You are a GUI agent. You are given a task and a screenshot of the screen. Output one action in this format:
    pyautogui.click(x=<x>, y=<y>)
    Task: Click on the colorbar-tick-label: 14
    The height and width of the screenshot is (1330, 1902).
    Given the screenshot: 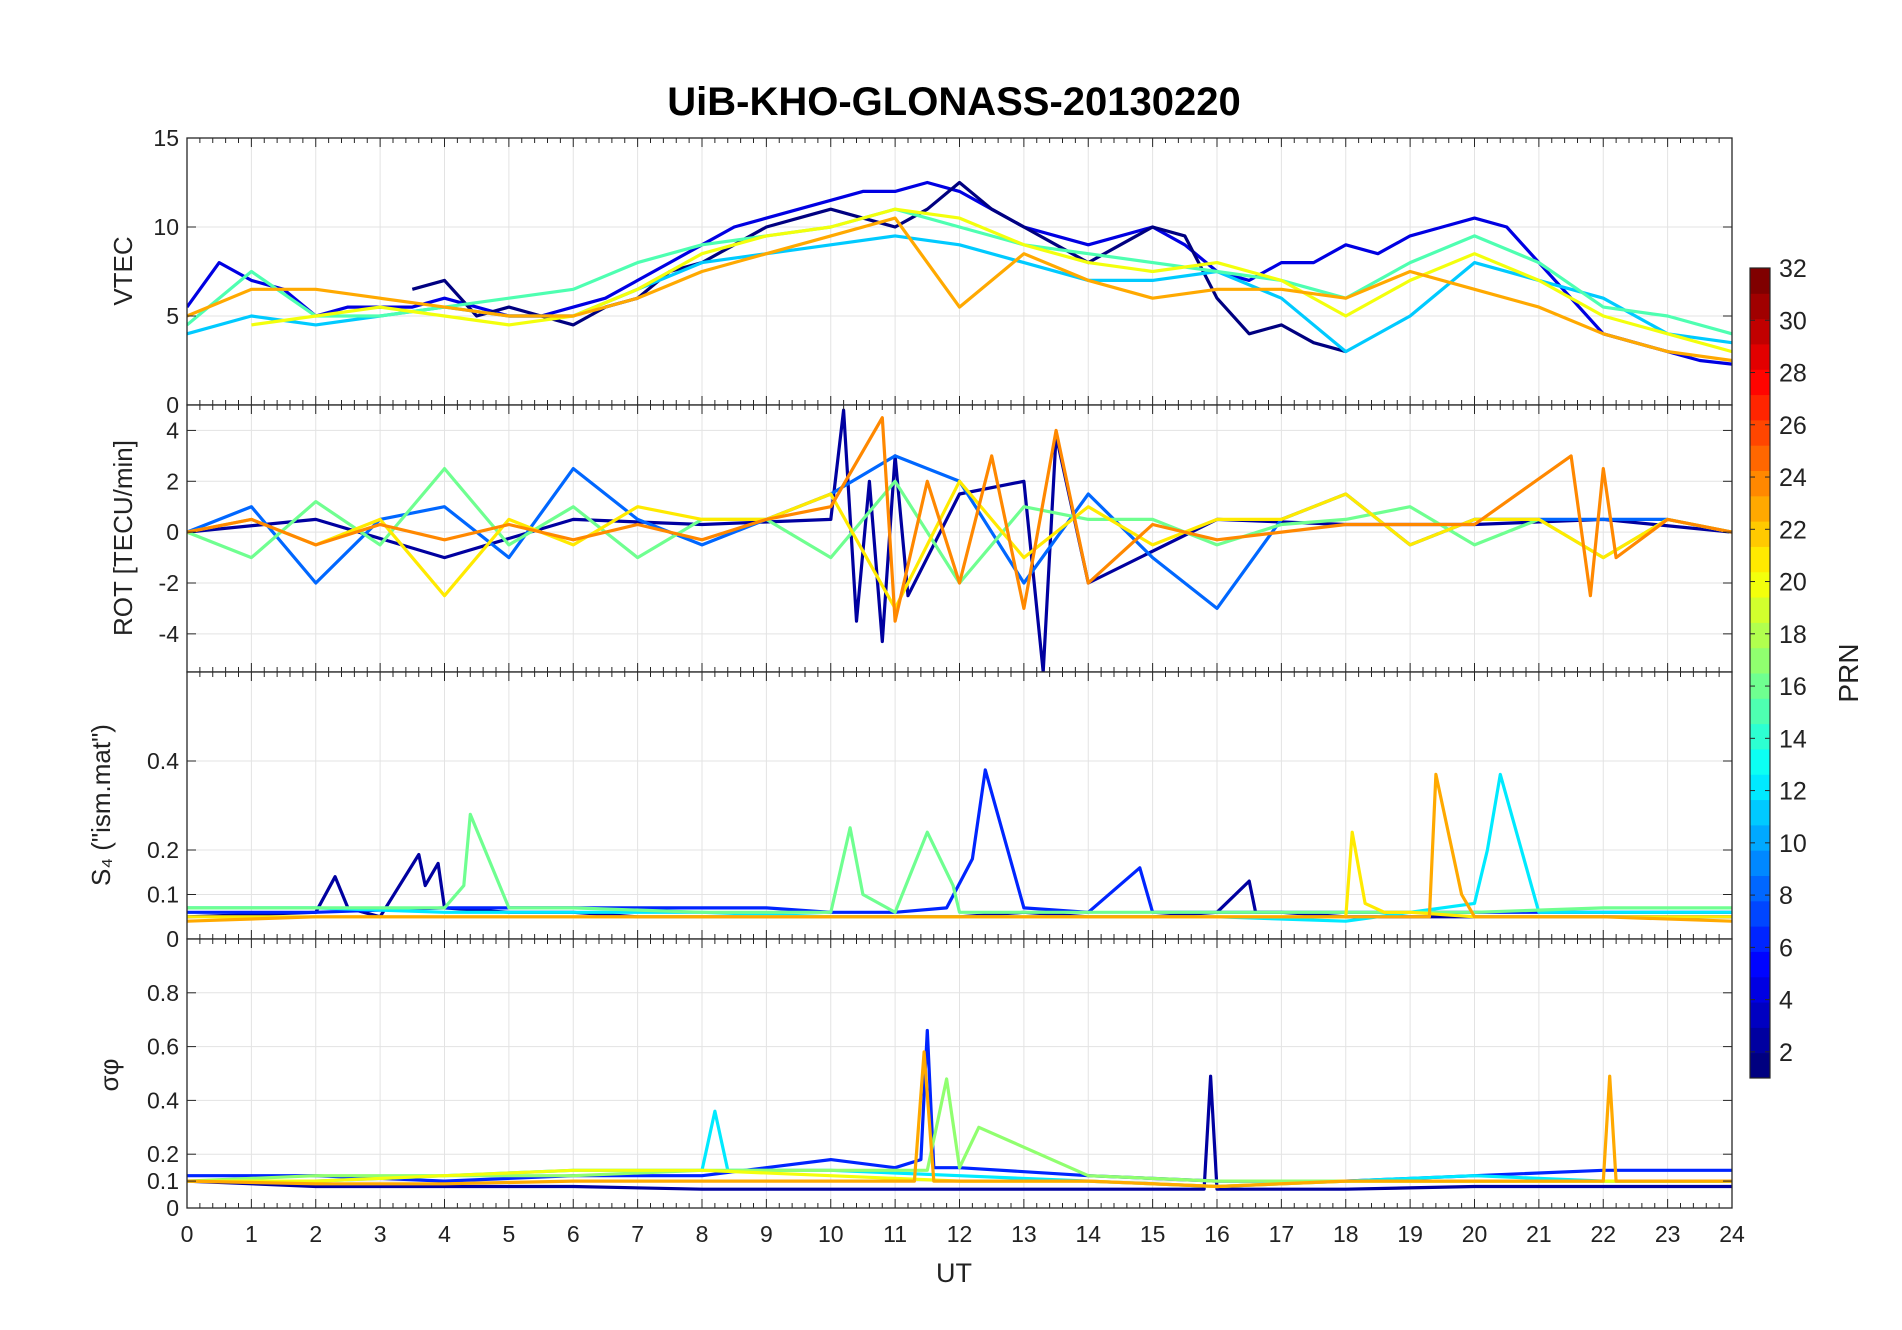 What is the action you would take?
    pyautogui.click(x=1793, y=739)
    